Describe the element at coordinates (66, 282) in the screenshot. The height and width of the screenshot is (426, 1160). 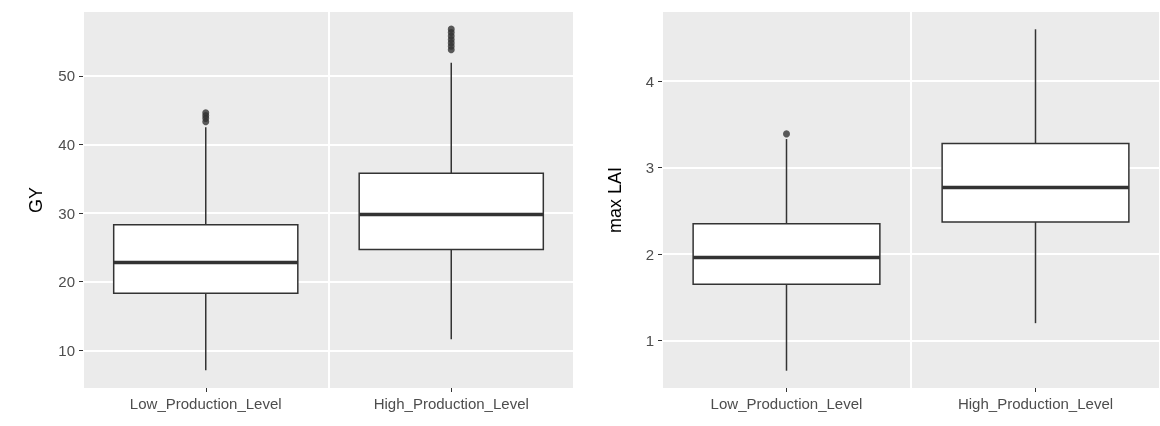
I see `y-tick-label: 20` at that location.